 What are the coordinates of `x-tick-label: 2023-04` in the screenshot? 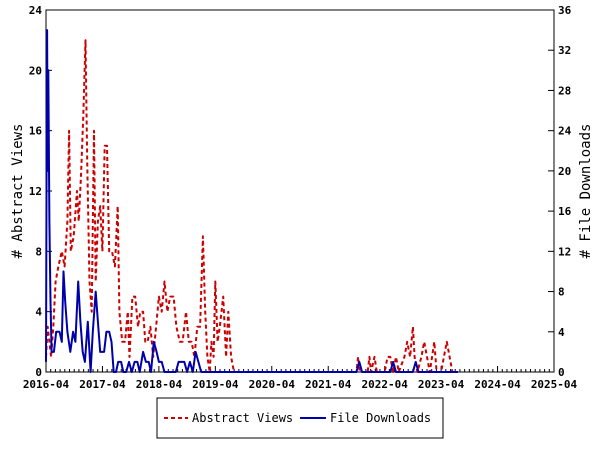 It's located at (441, 384).